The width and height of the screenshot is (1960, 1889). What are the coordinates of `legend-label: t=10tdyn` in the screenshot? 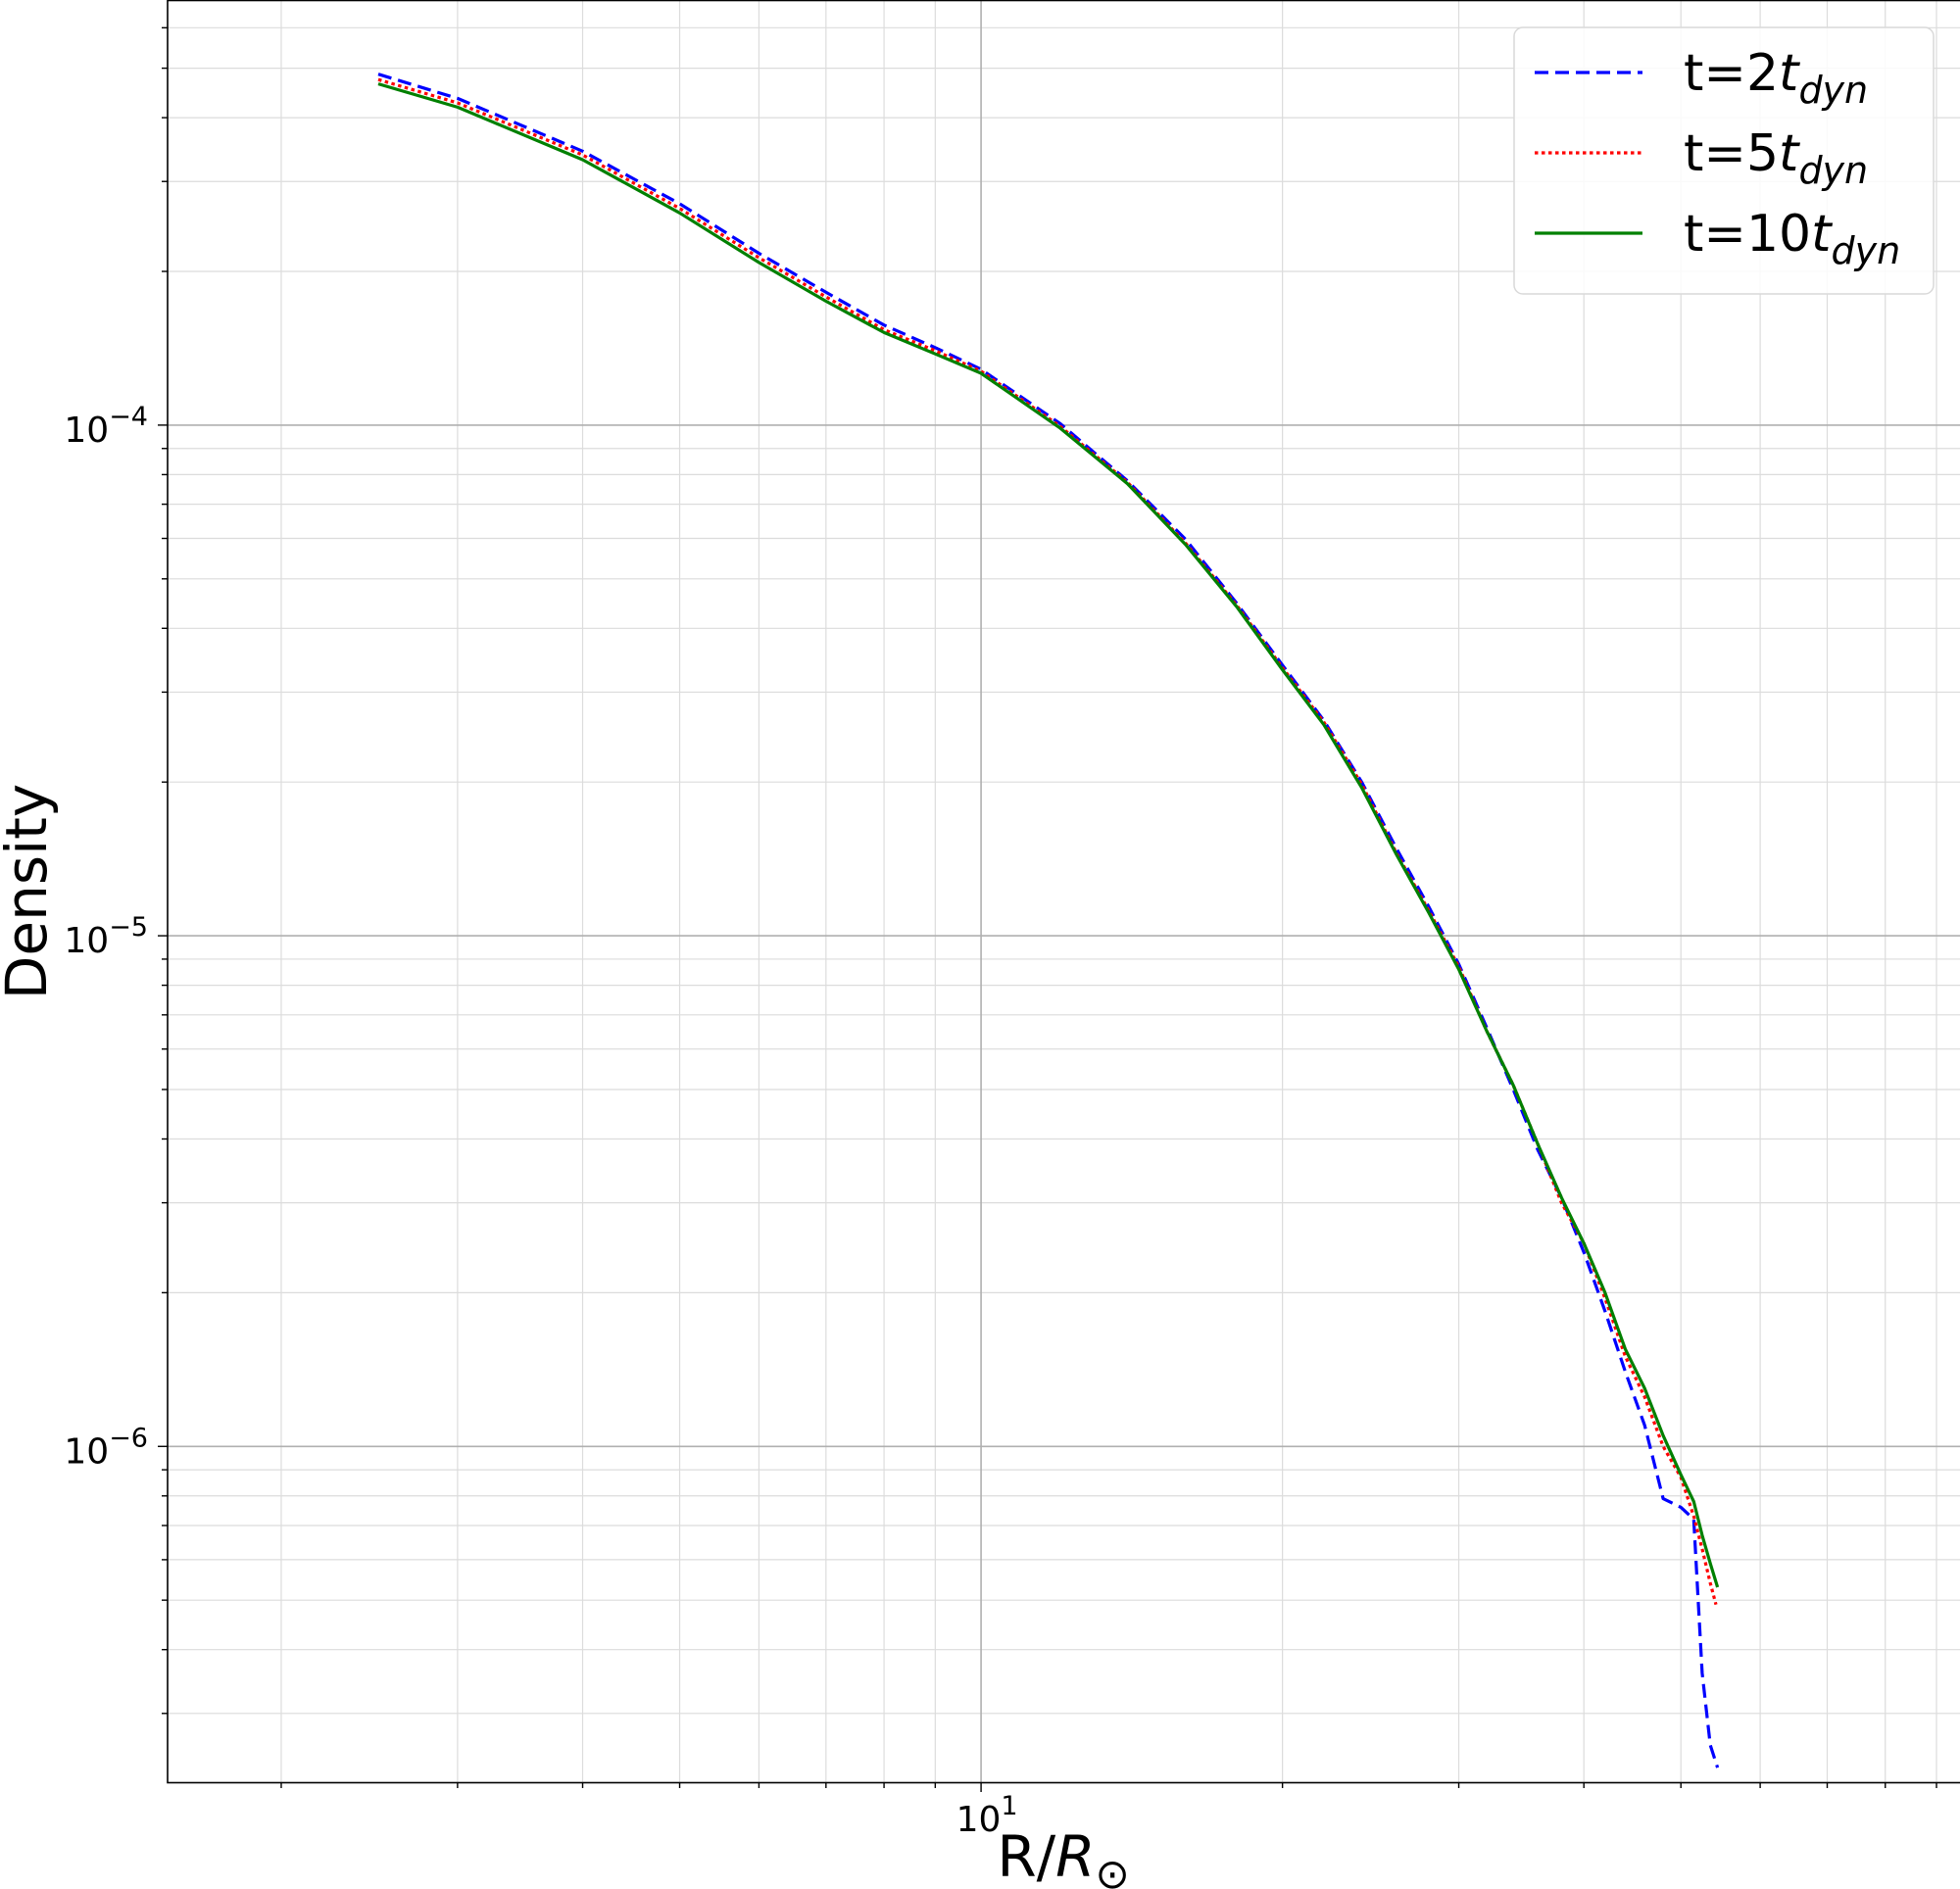 It's located at (1792, 238).